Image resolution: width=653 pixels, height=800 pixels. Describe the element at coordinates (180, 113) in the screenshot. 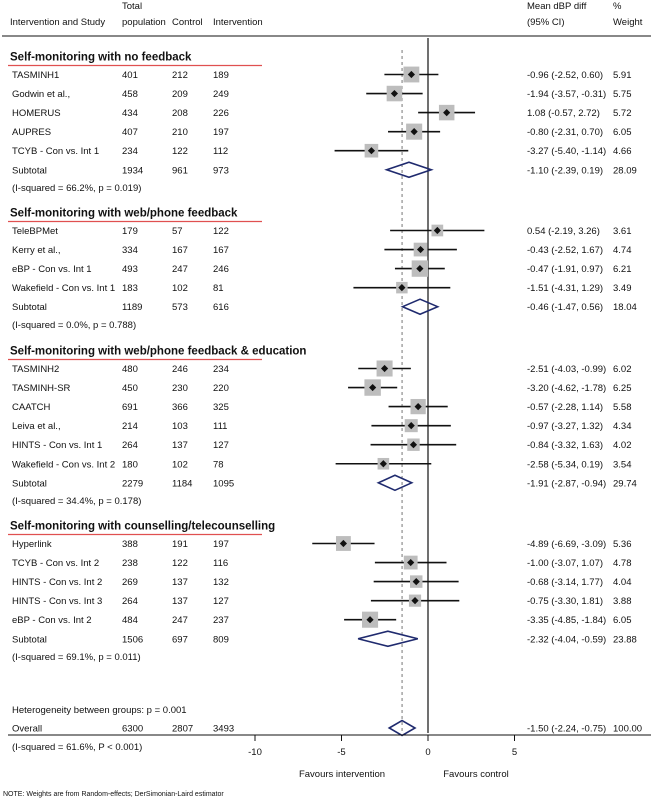

I see `section-no-feedback-study-3-control: 208` at that location.